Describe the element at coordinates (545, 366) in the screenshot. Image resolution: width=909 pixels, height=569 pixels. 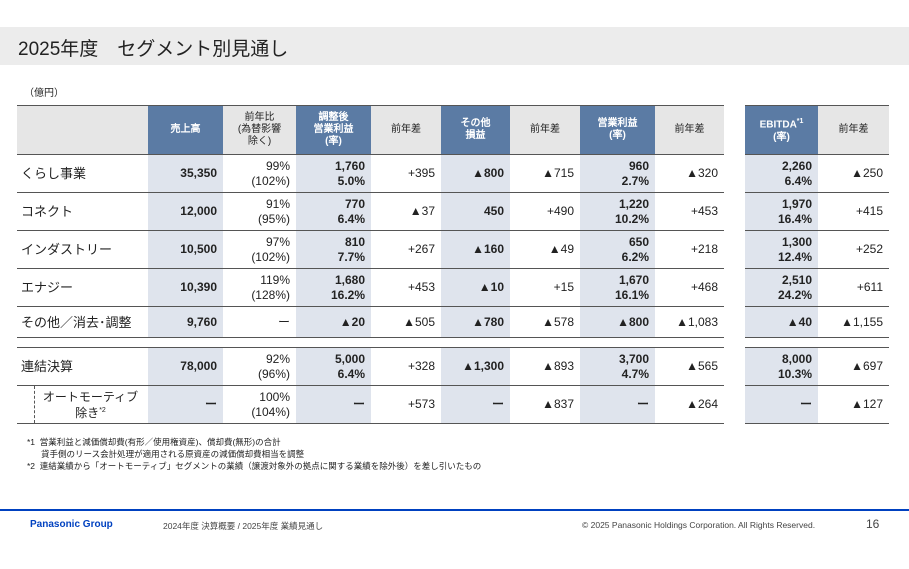
I see `table-cell: ▲893` at that location.